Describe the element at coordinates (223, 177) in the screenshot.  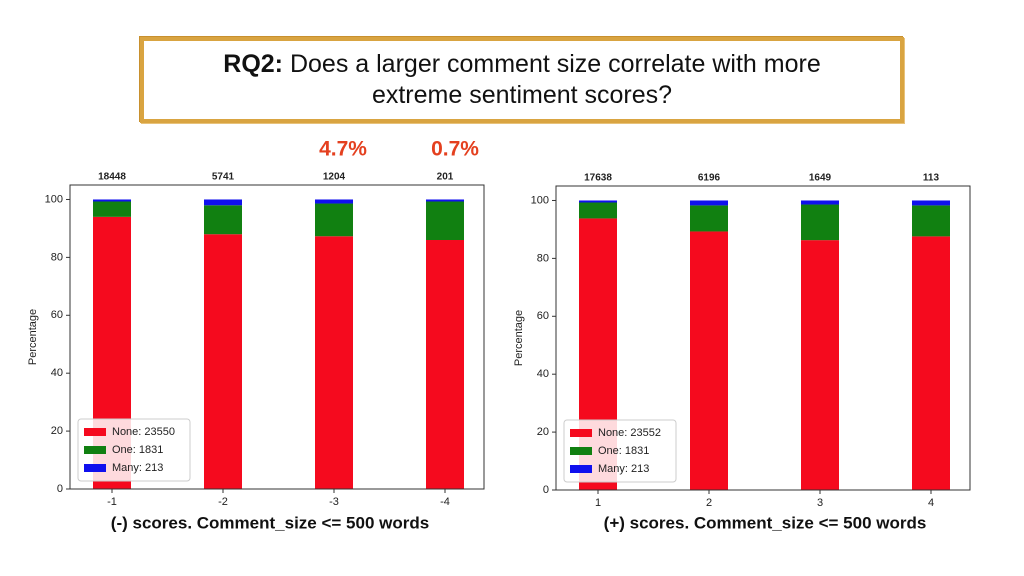
I see `bar-total: 5741` at that location.